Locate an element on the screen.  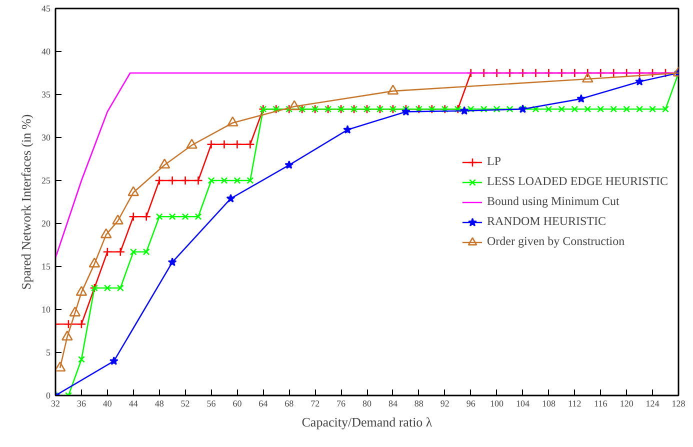
x-axis-title: Capacity/Demand ratio λ is located at coordinates (367, 422).